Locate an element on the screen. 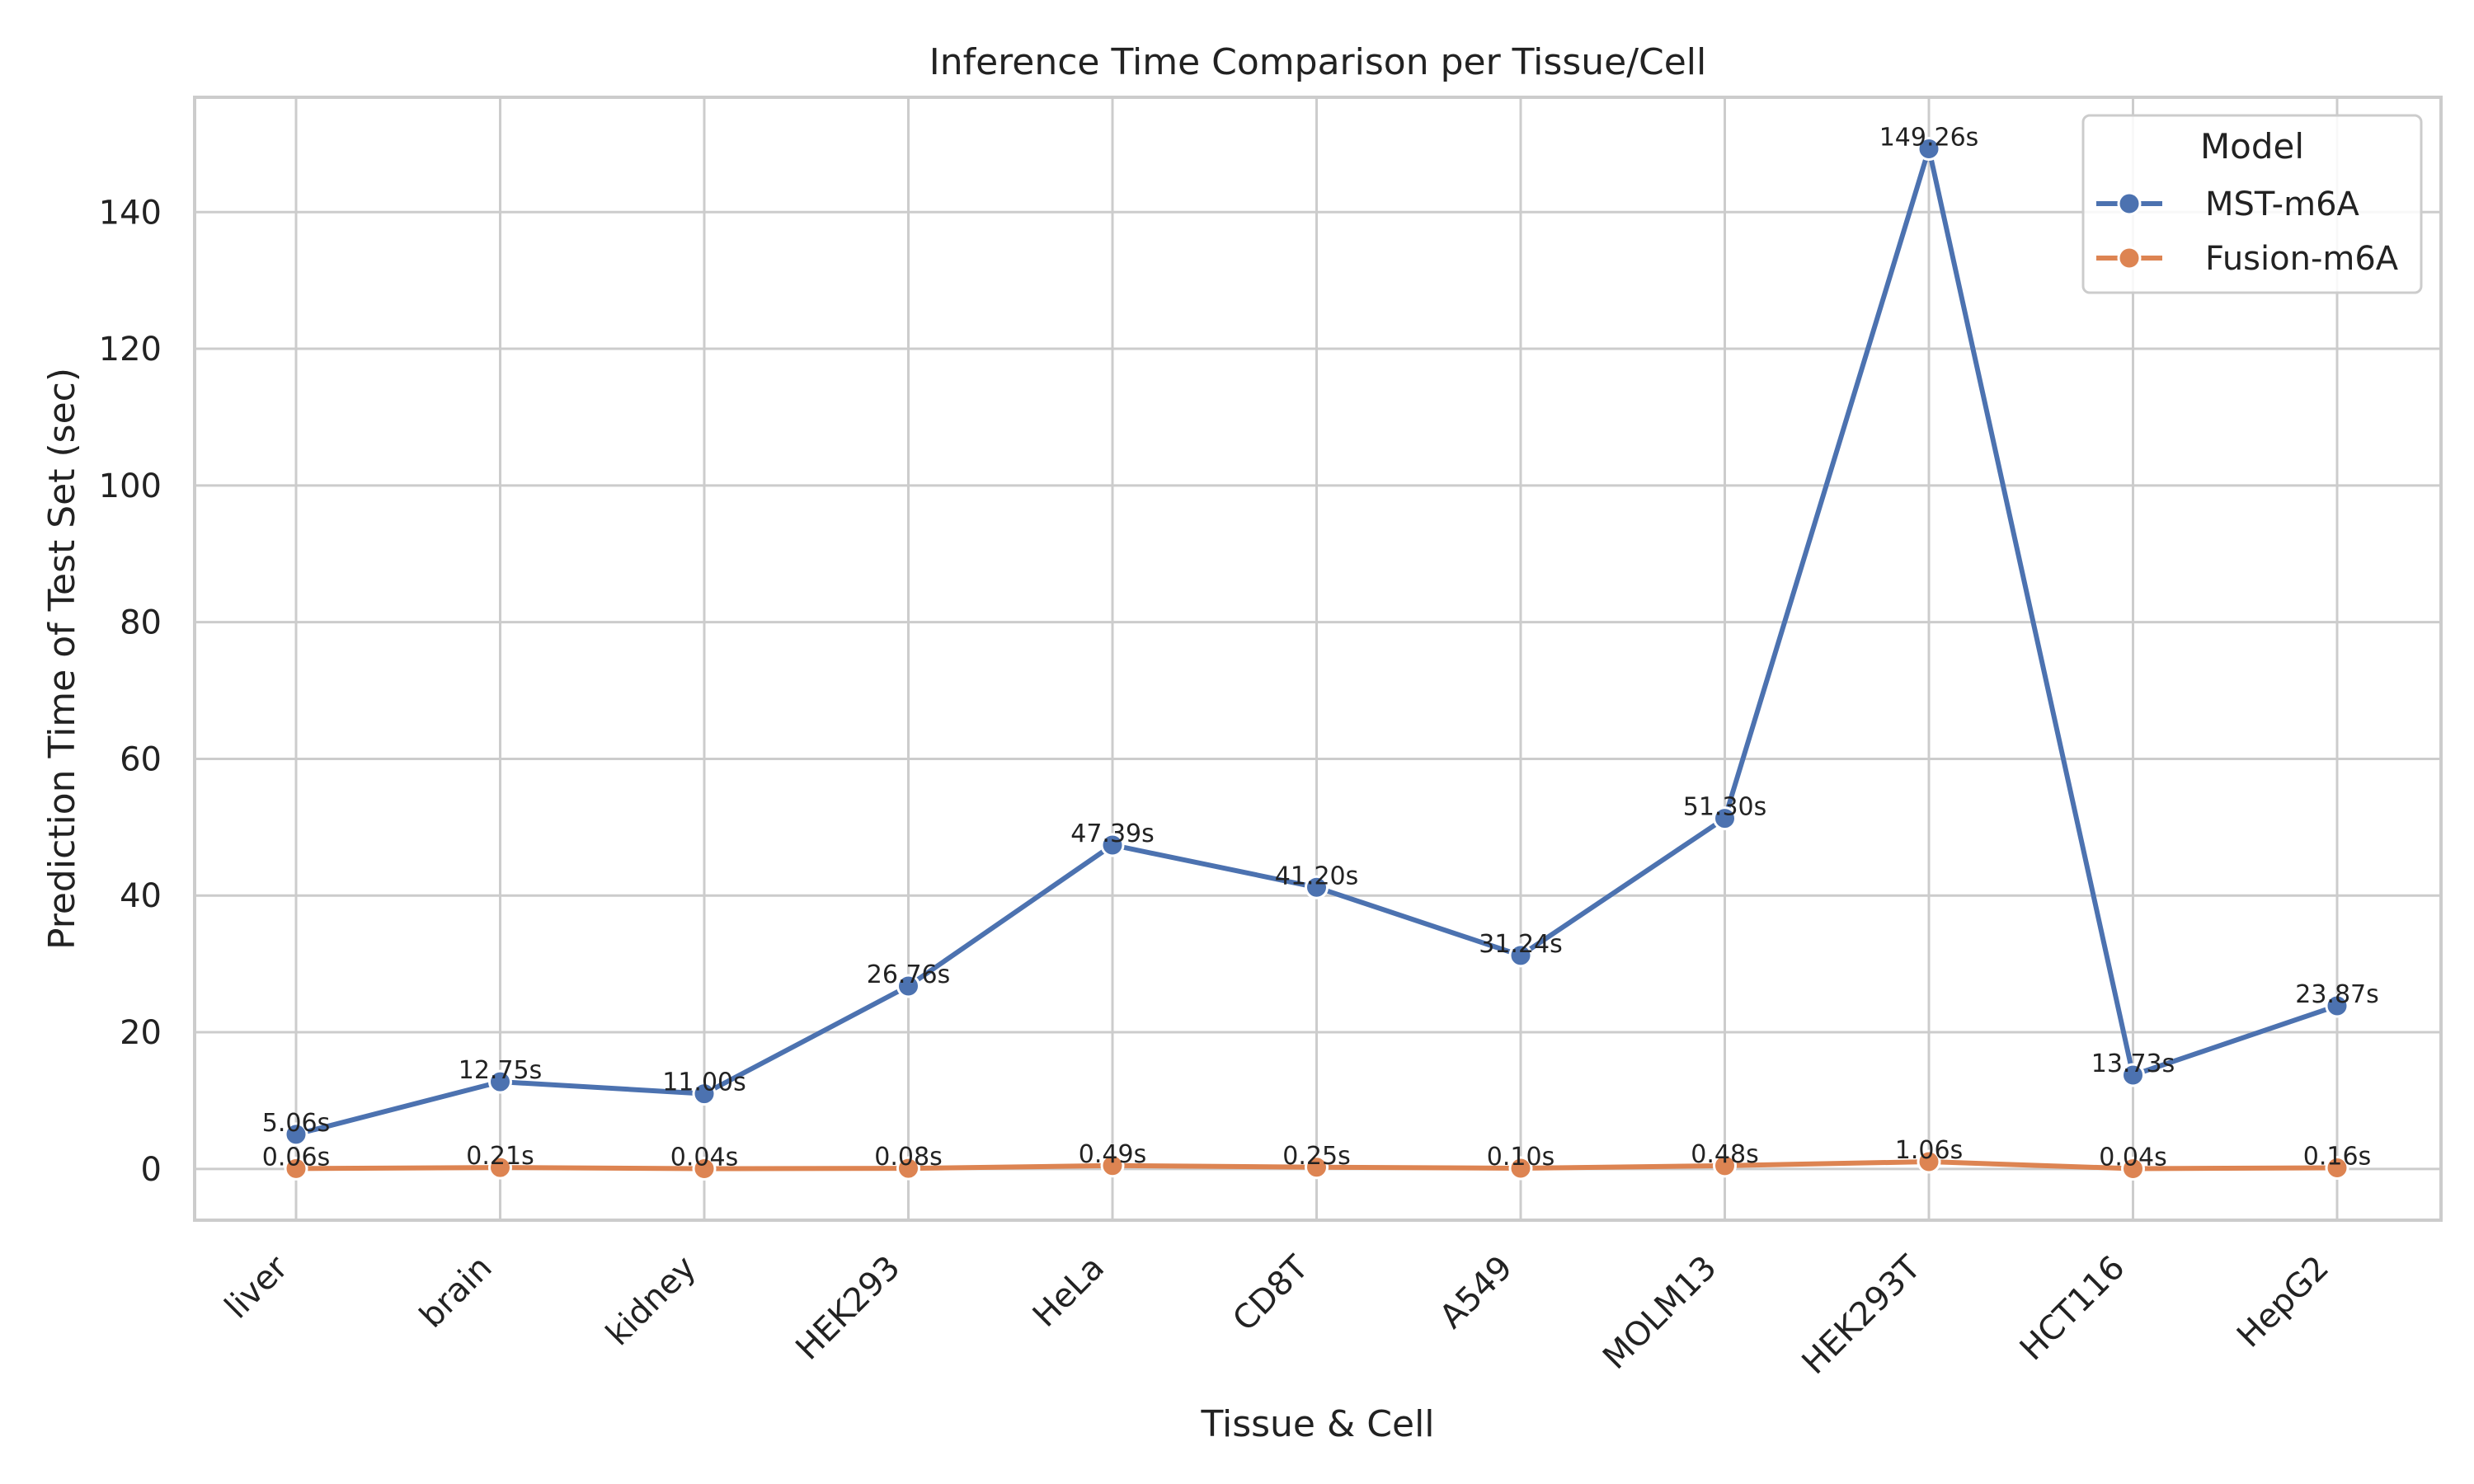  data-label: 13.73s is located at coordinates (2133, 1064).